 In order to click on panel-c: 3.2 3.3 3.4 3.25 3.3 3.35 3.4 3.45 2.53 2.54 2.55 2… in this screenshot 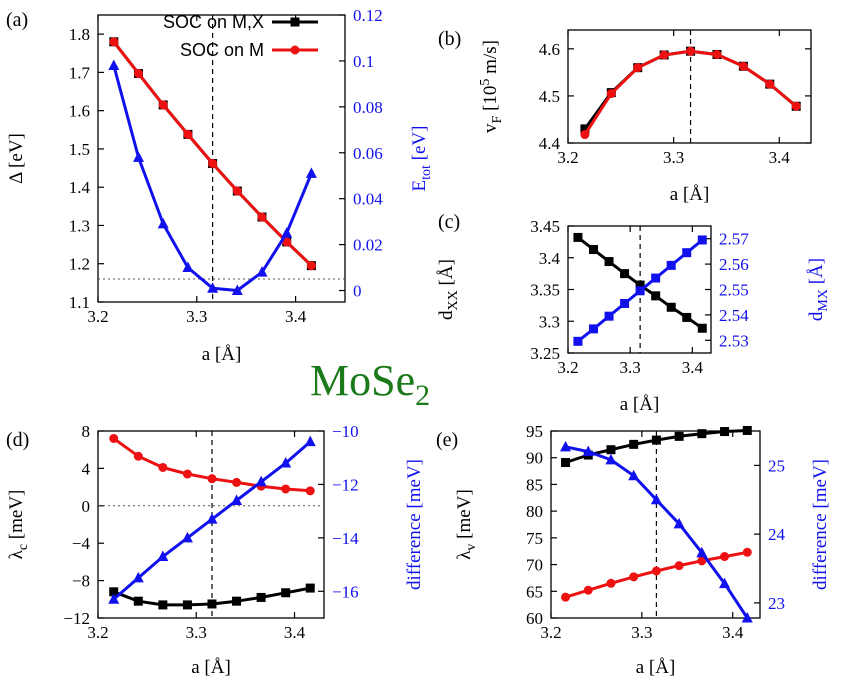, I will do `click(633, 313)`.